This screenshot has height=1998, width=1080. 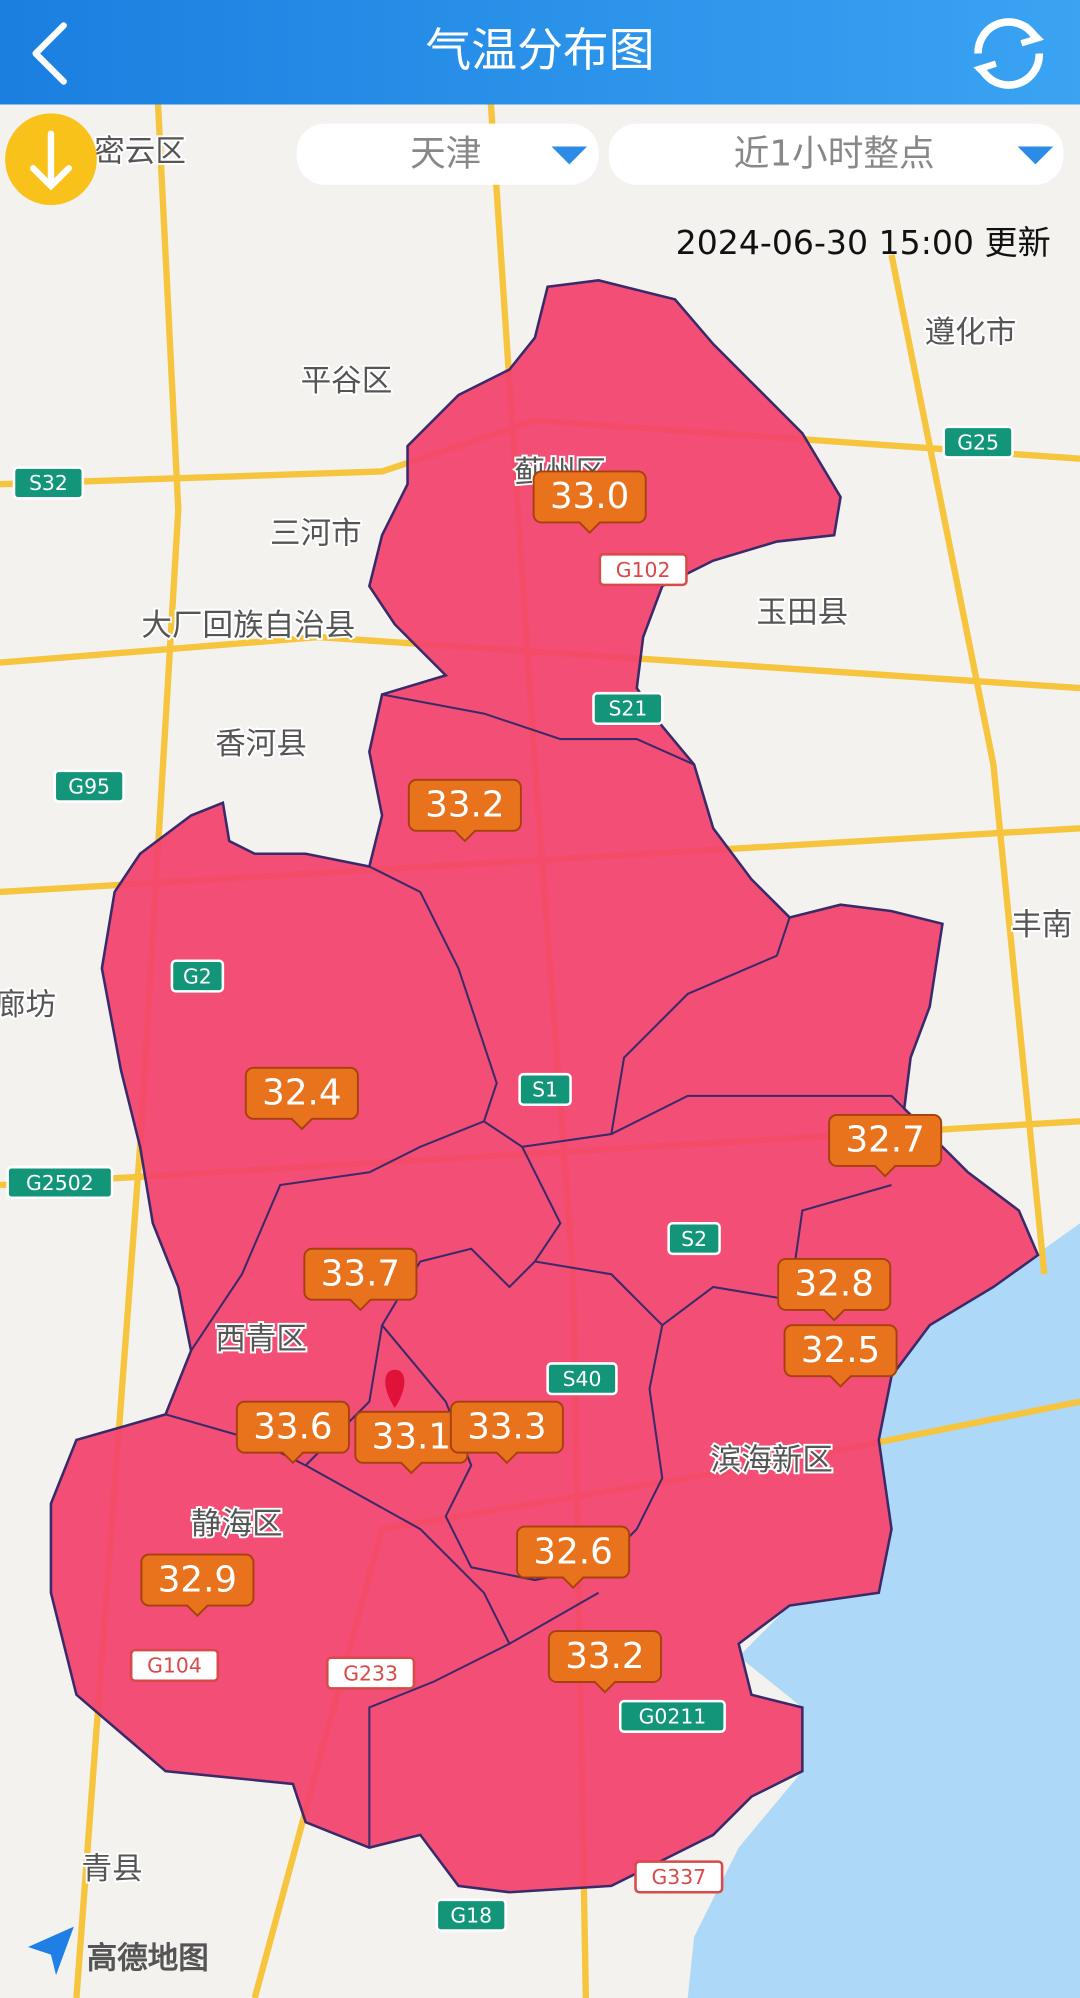 I want to click on header-title: 气温分布图, so click(x=539, y=50).